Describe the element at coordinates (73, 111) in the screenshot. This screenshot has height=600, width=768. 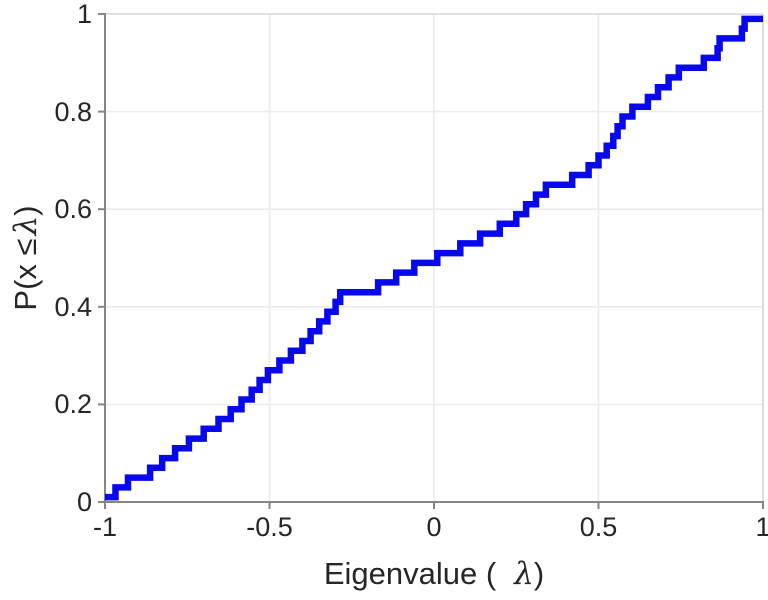
I see `y-tick-label: 0.8` at that location.